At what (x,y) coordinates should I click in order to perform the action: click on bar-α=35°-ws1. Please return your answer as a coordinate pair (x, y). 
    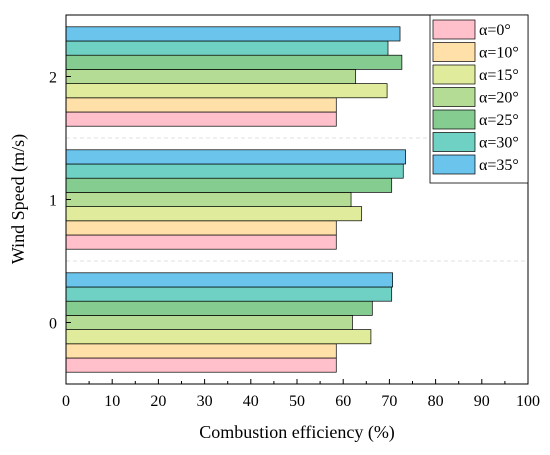
    Looking at the image, I should click on (235, 157).